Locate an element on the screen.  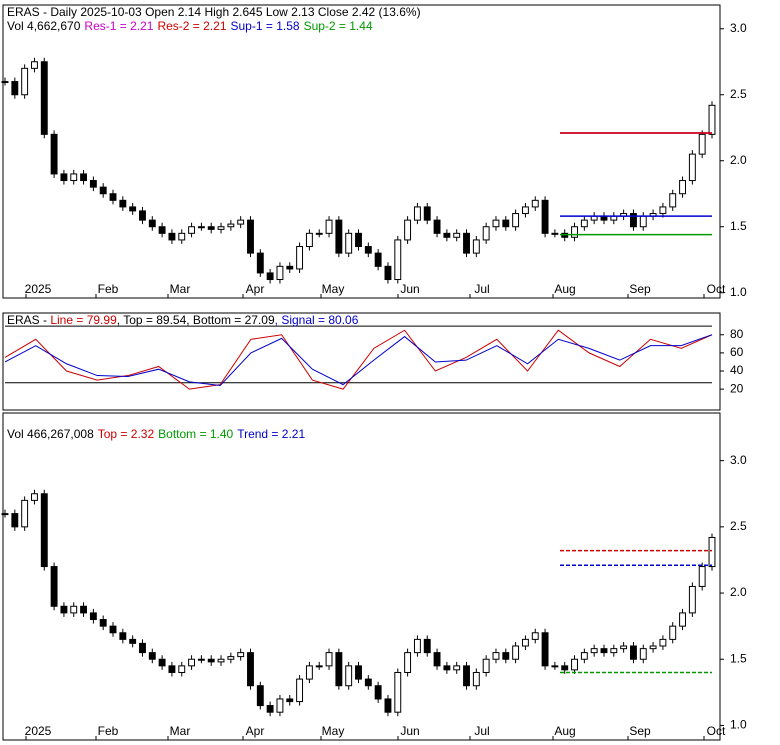
x-tick-label: Sep is located at coordinates (640, 731).